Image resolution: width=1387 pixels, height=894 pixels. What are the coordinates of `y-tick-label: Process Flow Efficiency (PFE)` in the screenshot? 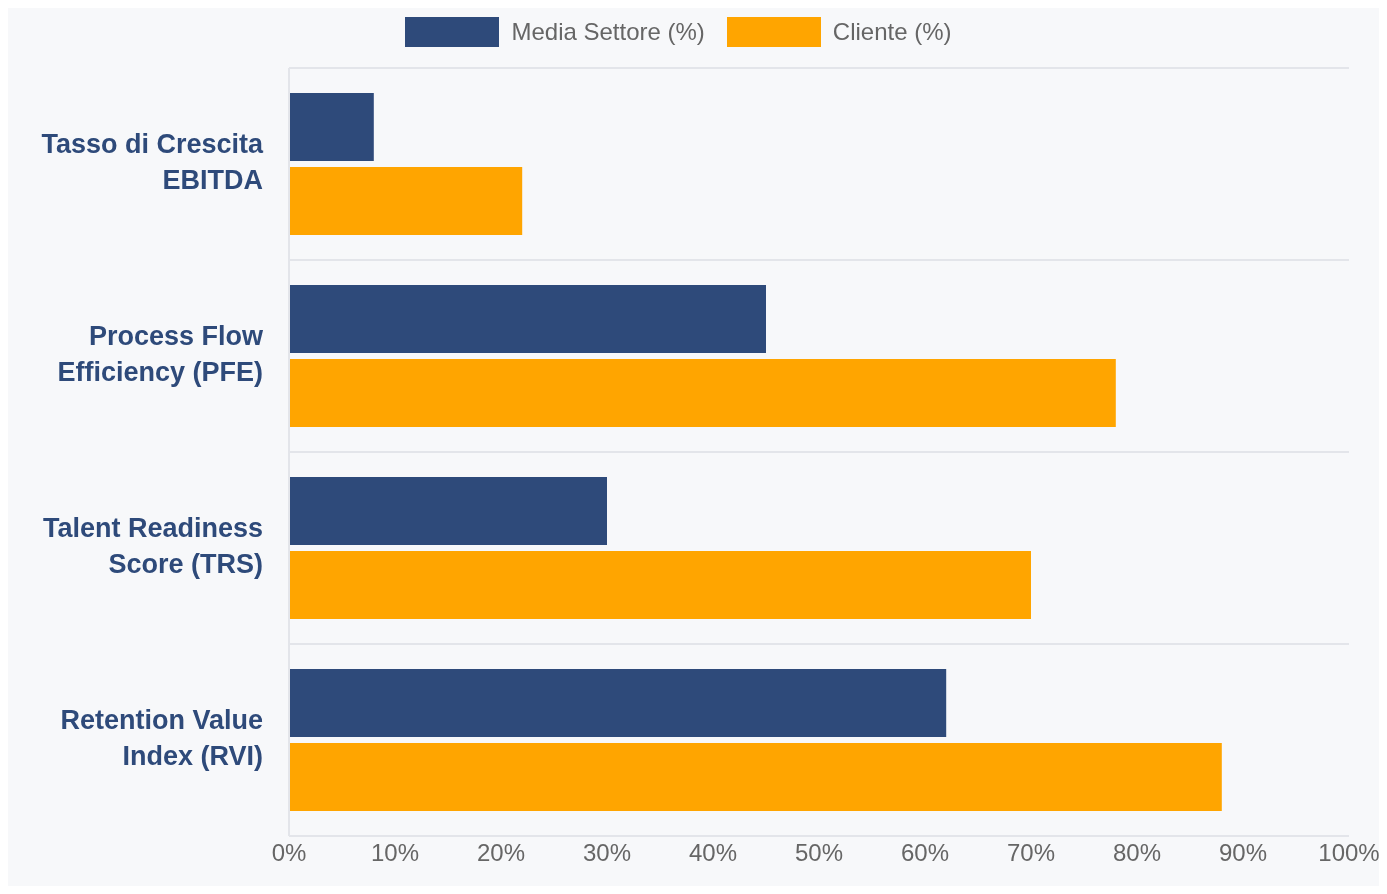 It's located at (160, 354).